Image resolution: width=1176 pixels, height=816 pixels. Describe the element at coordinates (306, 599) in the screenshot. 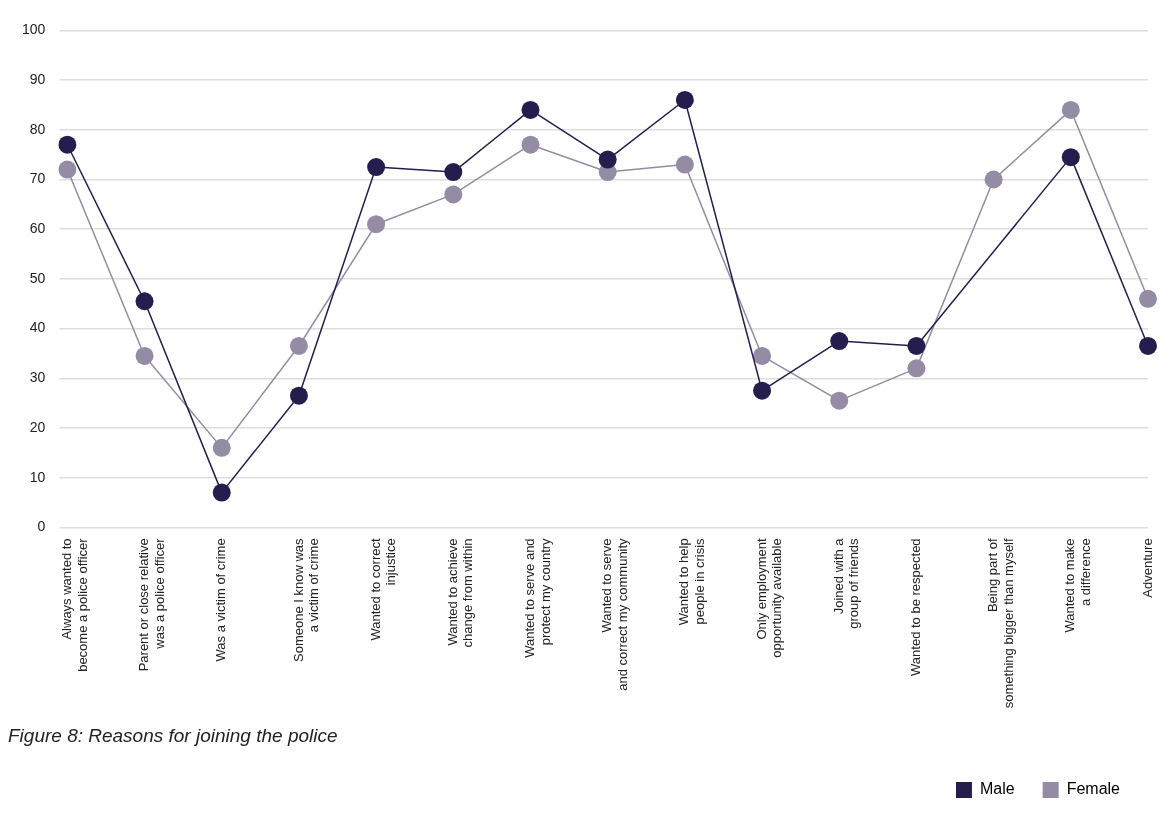

I see `x-tick-label: Someone I know was a victim of crime` at that location.